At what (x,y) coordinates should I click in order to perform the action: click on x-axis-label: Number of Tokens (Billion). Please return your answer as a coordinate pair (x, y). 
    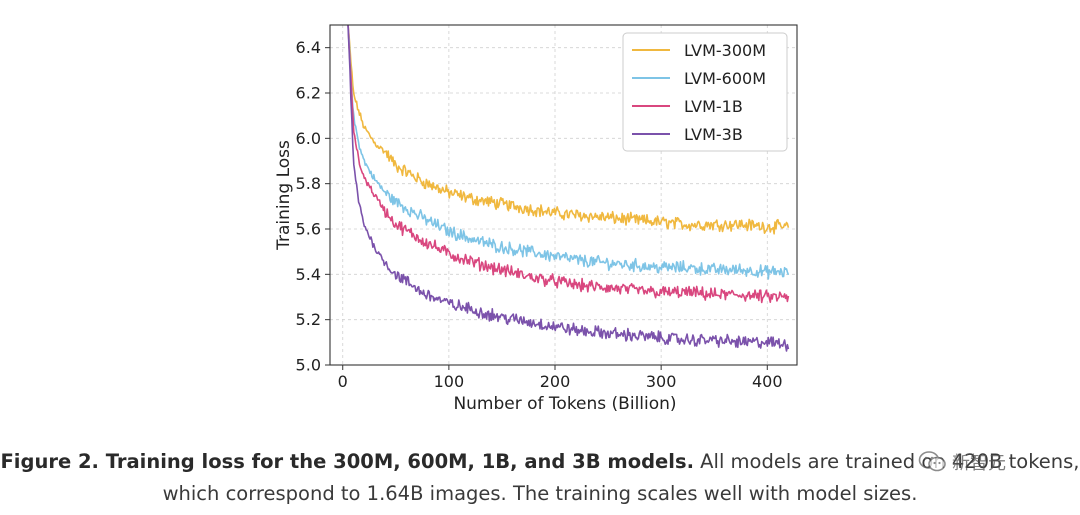
    Looking at the image, I should click on (564, 404).